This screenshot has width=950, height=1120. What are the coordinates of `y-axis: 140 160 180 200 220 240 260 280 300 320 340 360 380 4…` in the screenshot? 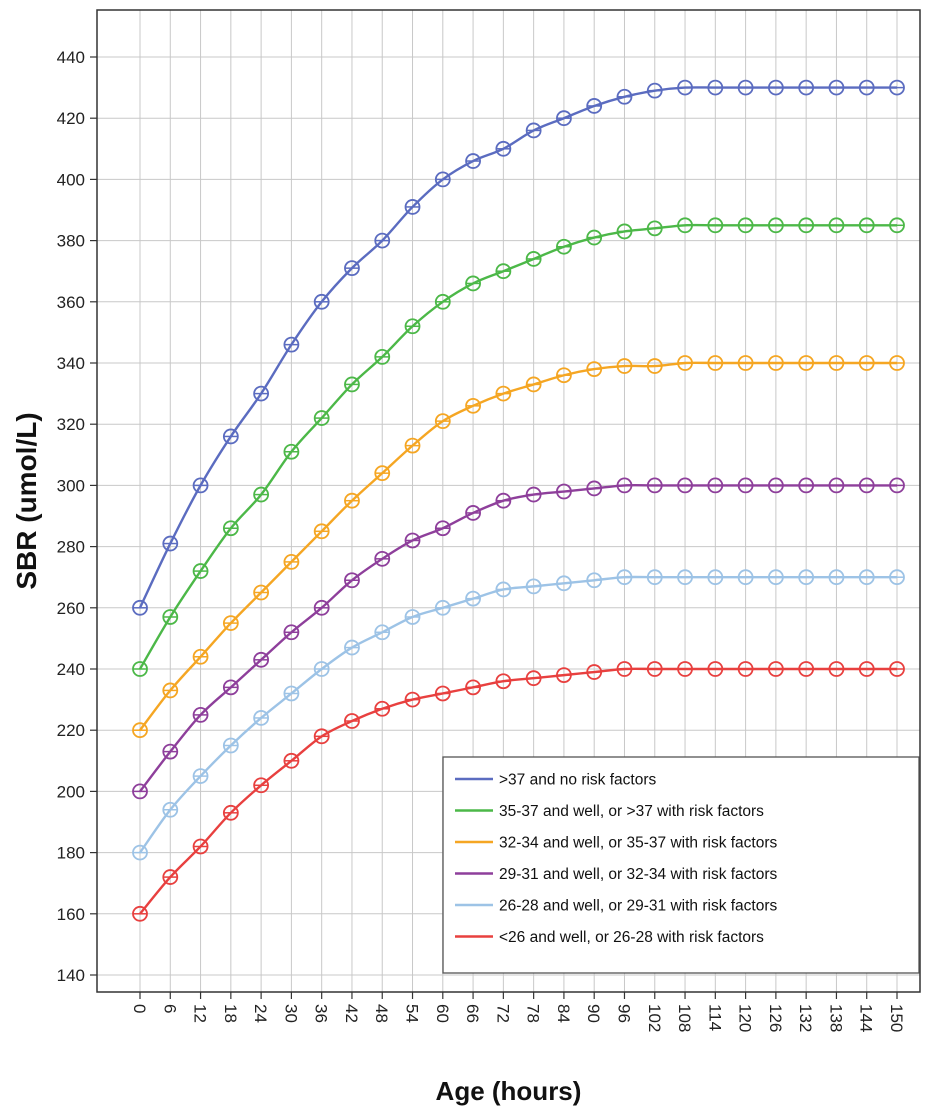 It's located at (77, 516).